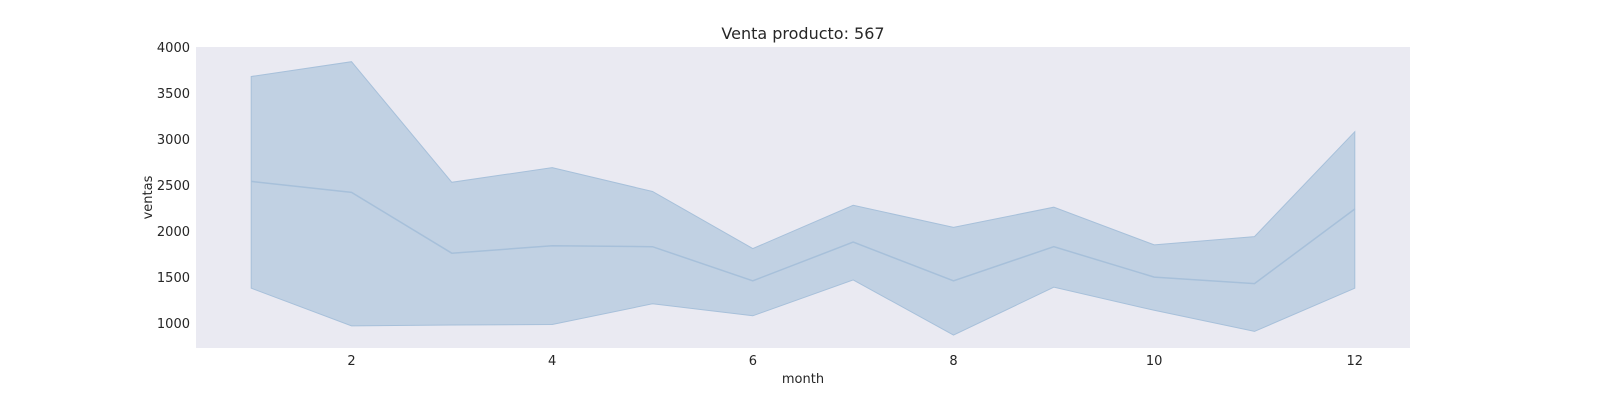 The width and height of the screenshot is (1600, 400). Describe the element at coordinates (953, 361) in the screenshot. I see `x-tick-label: 8` at that location.